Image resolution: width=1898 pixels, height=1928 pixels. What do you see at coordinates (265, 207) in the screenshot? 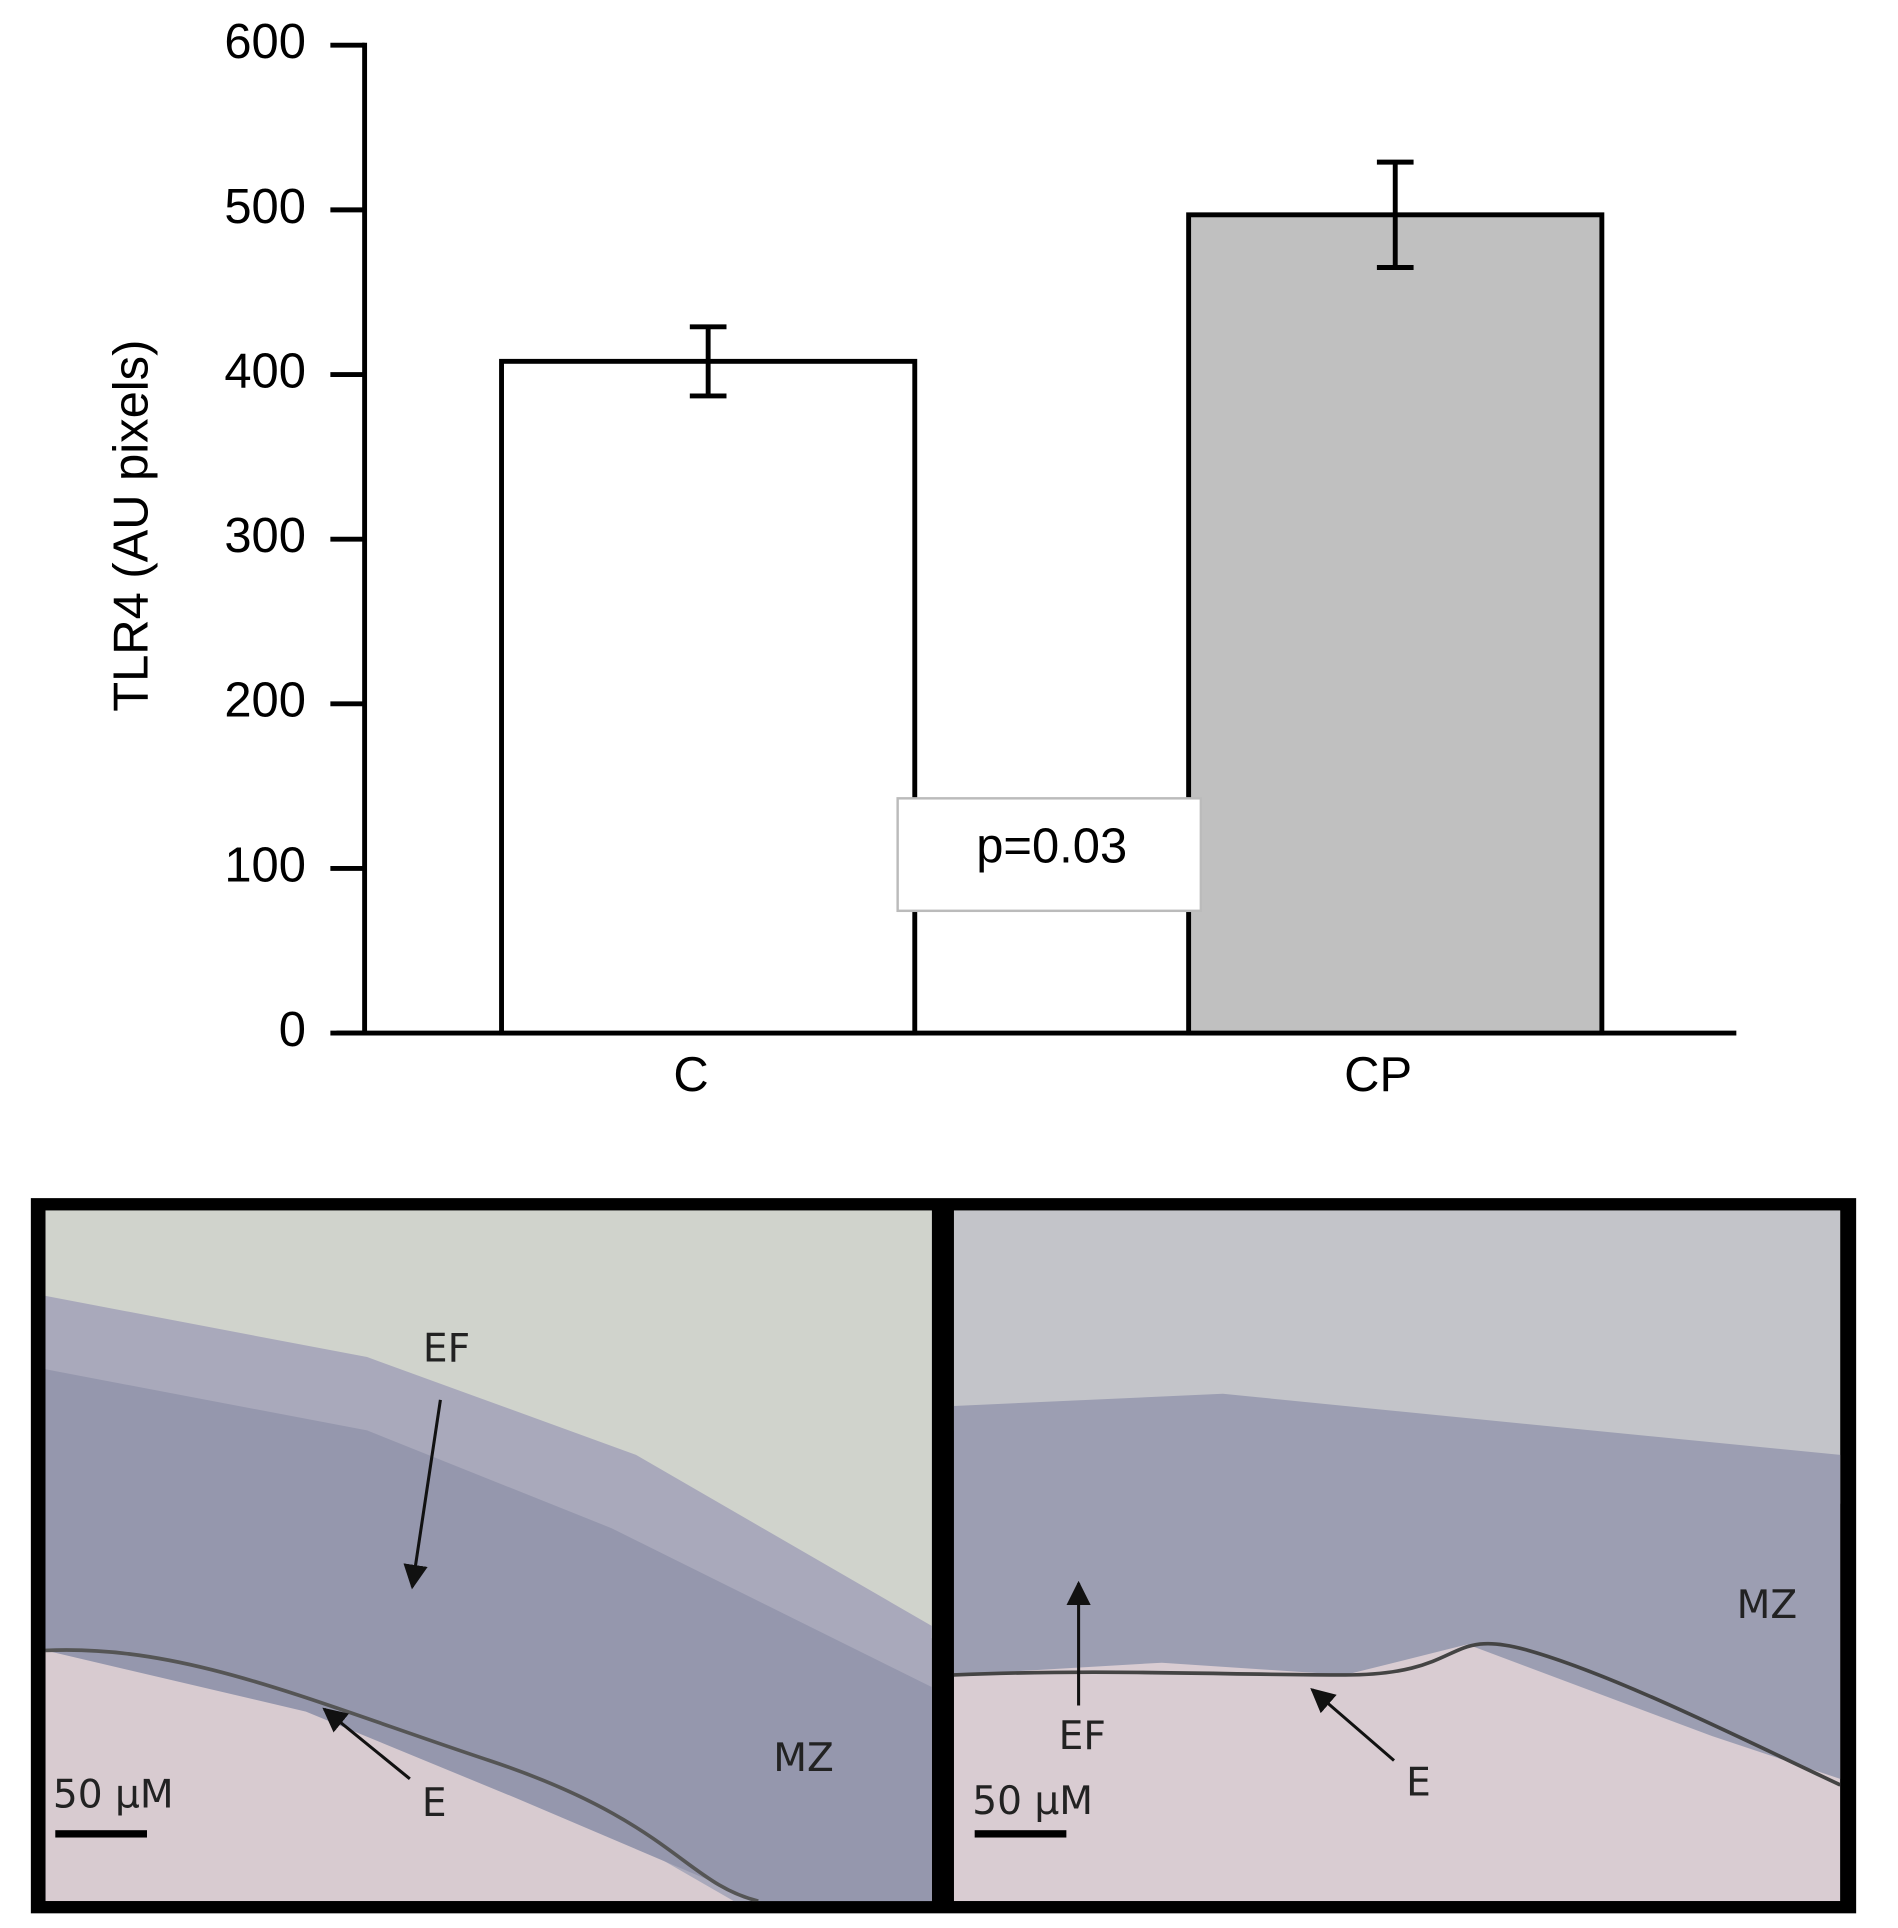
I see `y-tick-label: 500` at bounding box center [265, 207].